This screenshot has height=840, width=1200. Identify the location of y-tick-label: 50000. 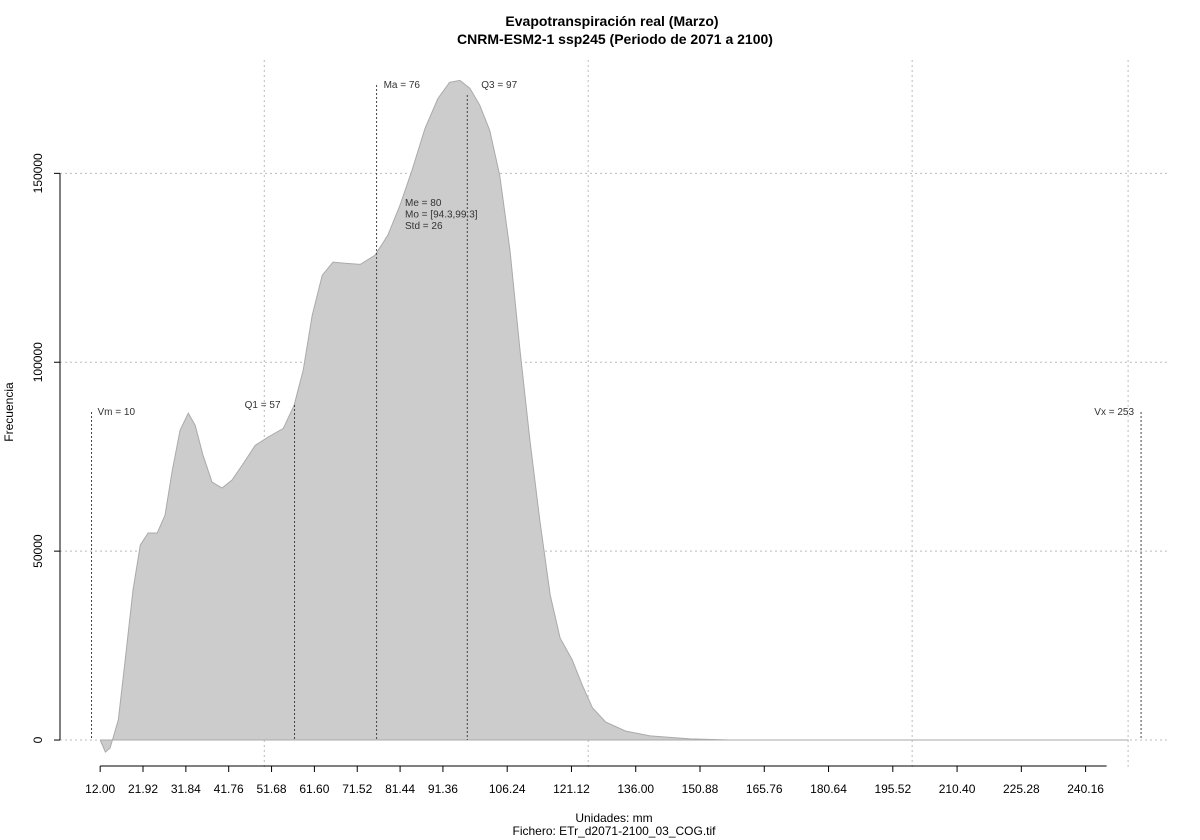
(38, 551).